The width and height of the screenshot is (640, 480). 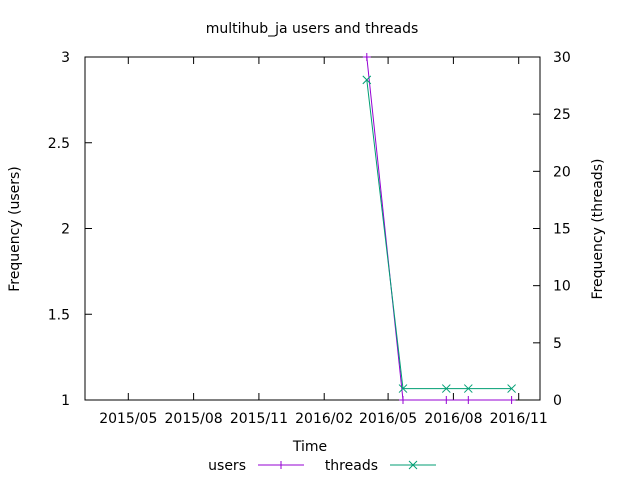 What do you see at coordinates (65, 401) in the screenshot?
I see `left-y-tick-label: 1` at bounding box center [65, 401].